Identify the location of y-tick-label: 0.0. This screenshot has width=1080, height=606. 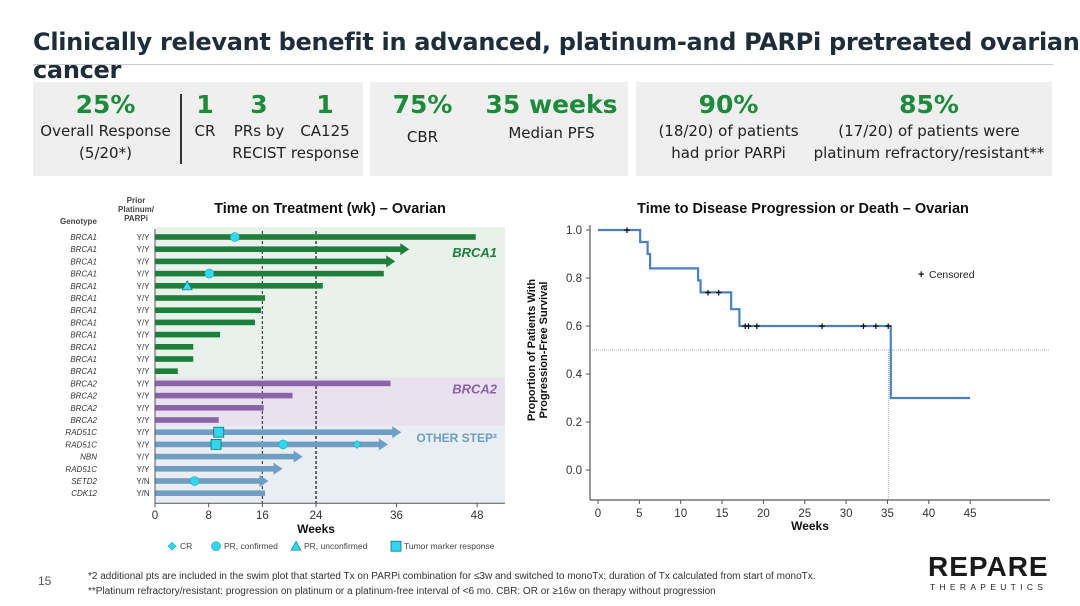
(574, 471).